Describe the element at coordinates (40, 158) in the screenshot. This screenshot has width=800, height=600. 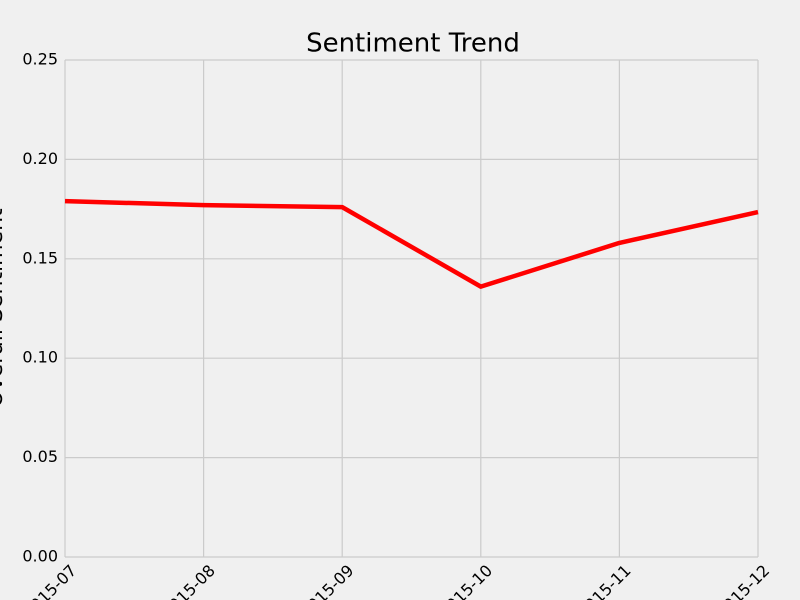
I see `y-tick-label: 0.20` at that location.